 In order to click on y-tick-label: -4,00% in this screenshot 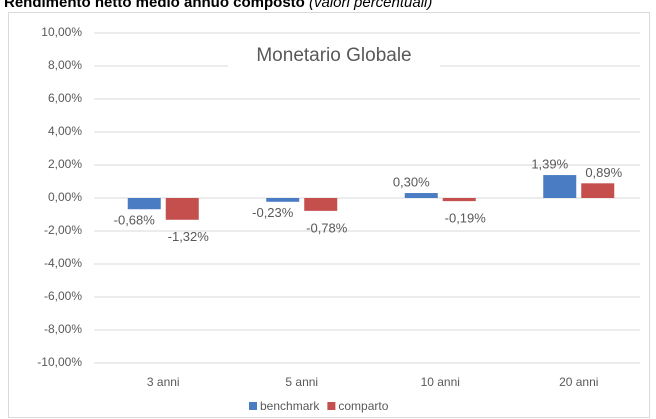, I will do `click(63, 263)`.